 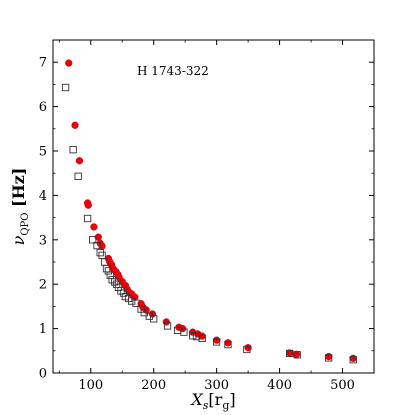 I want to click on x-tick-label: 400, so click(x=279, y=385).